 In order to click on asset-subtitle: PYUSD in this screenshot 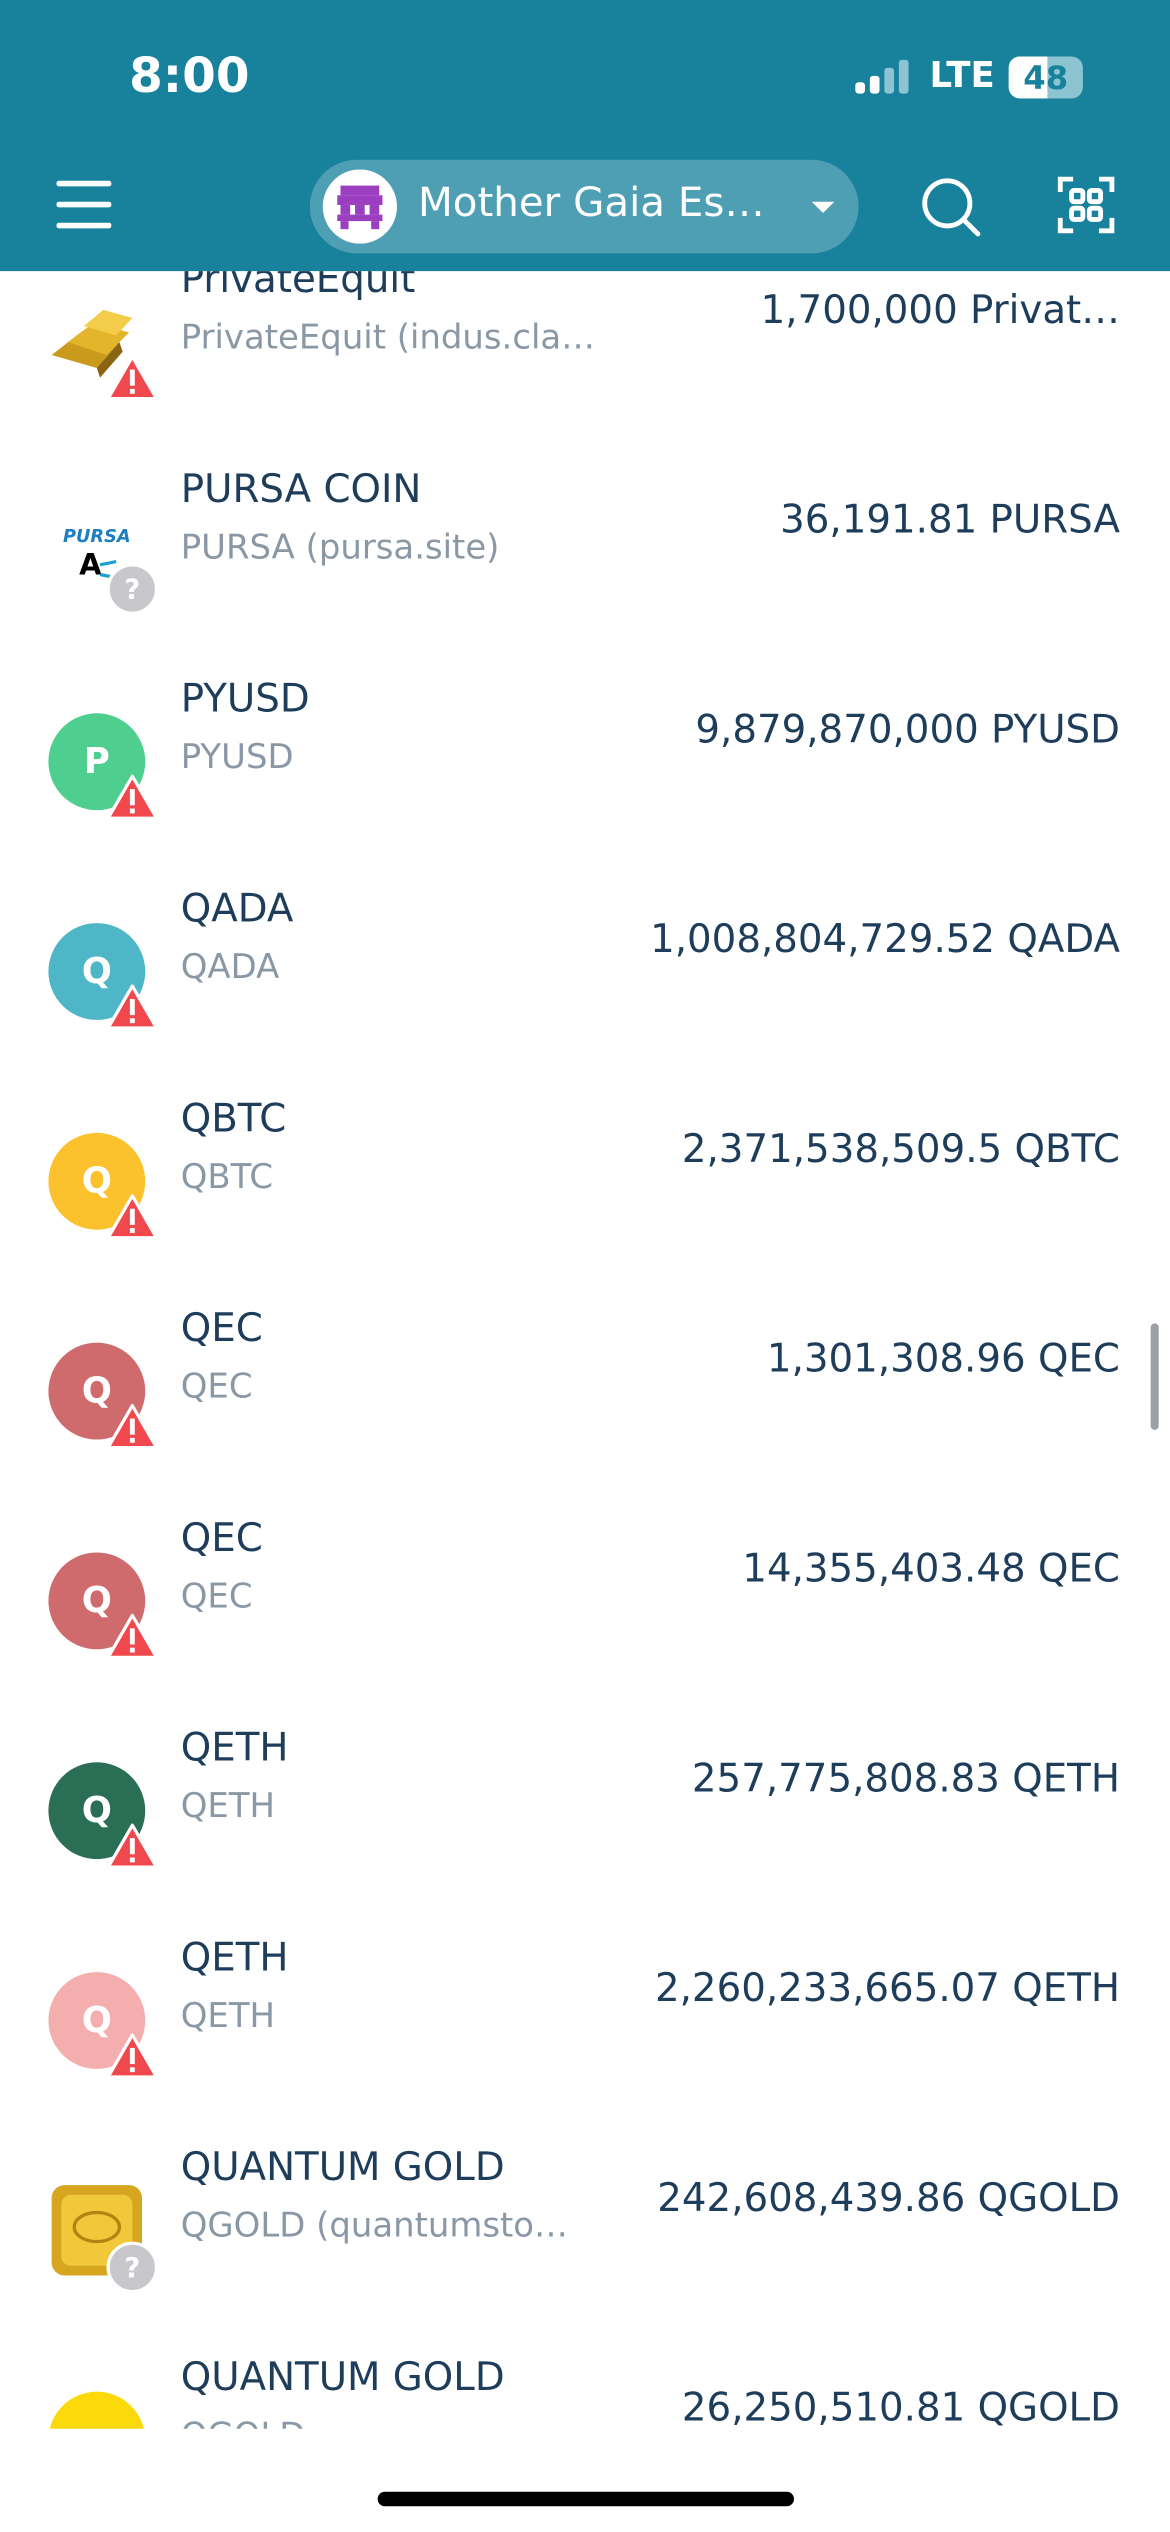, I will do `click(237, 757)`.